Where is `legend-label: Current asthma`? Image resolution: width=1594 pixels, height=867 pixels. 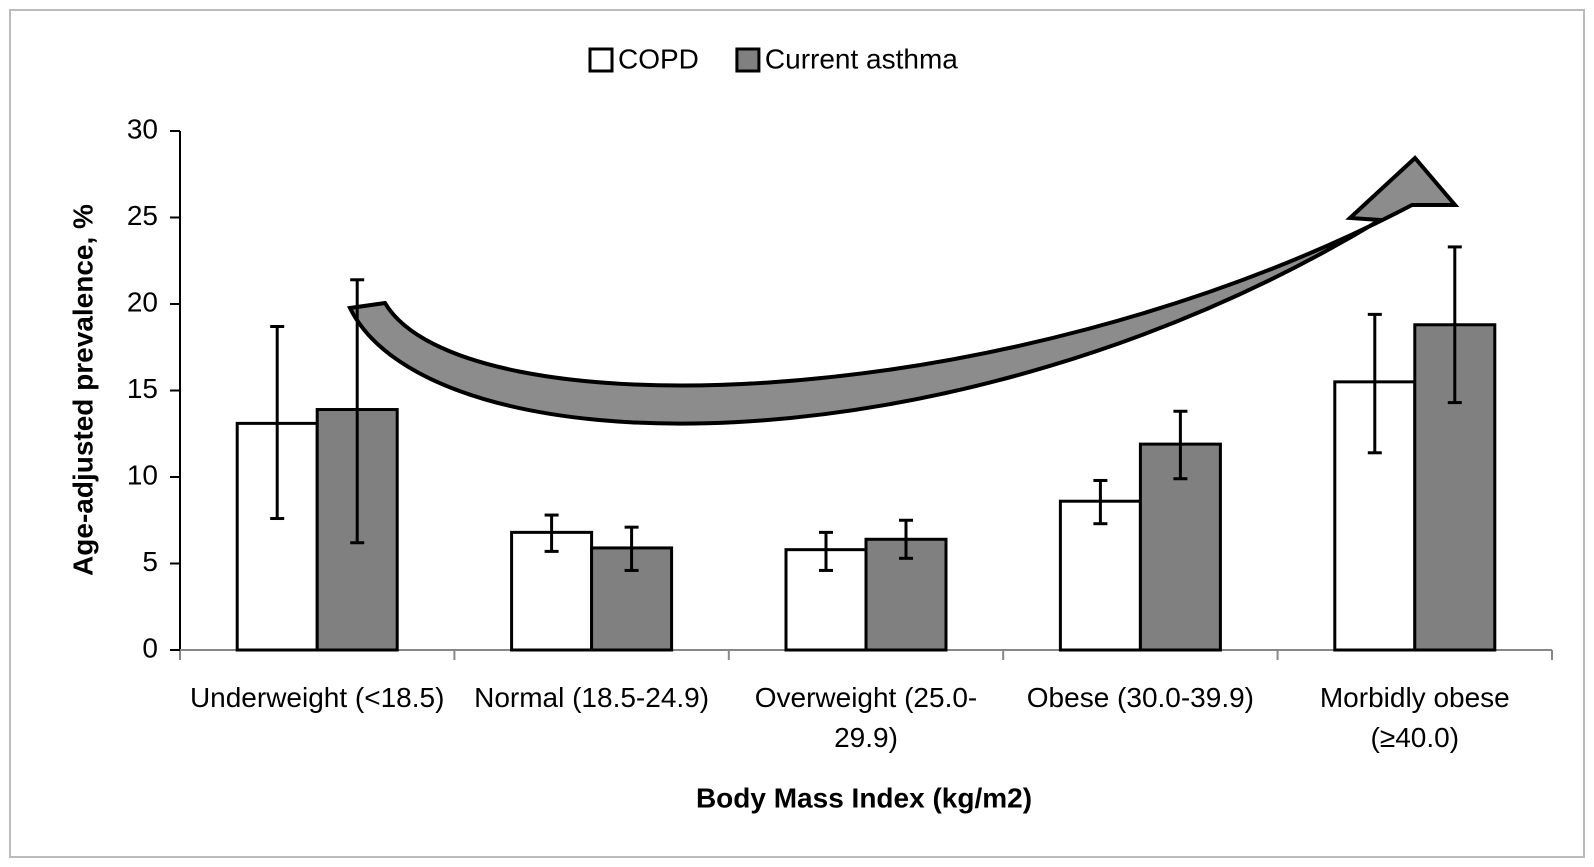 legend-label: Current asthma is located at coordinates (861, 58).